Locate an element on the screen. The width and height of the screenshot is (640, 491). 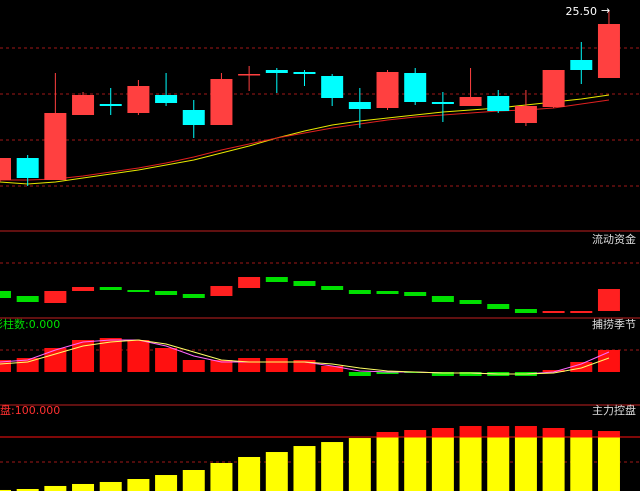
arrow-icon: → is located at coordinates (605, 10).